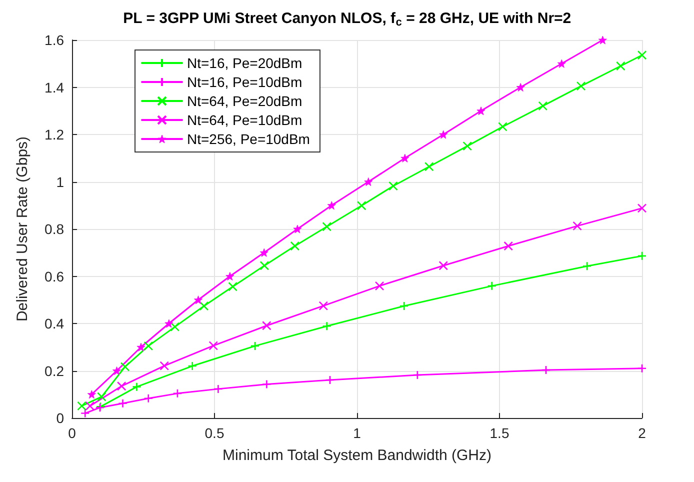 Image resolution: width=694 pixels, height=482 pixels. What do you see at coordinates (244, 63) in the screenshot?
I see `legend-label: Nt=16, Pe=20dBm` at bounding box center [244, 63].